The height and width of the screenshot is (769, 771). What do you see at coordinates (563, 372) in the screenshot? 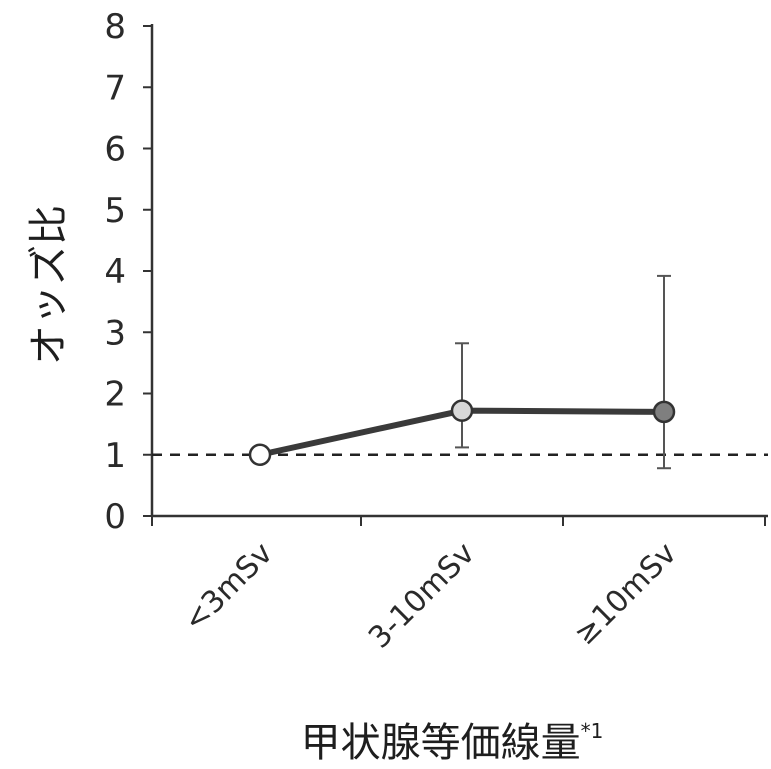
I see `error-bars` at bounding box center [563, 372].